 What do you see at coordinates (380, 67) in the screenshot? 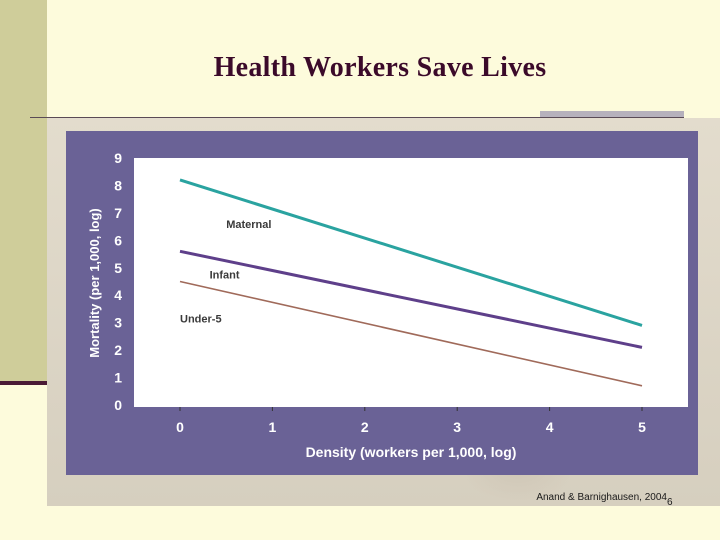
I see `slide-title: Health Workers Save Lives` at bounding box center [380, 67].